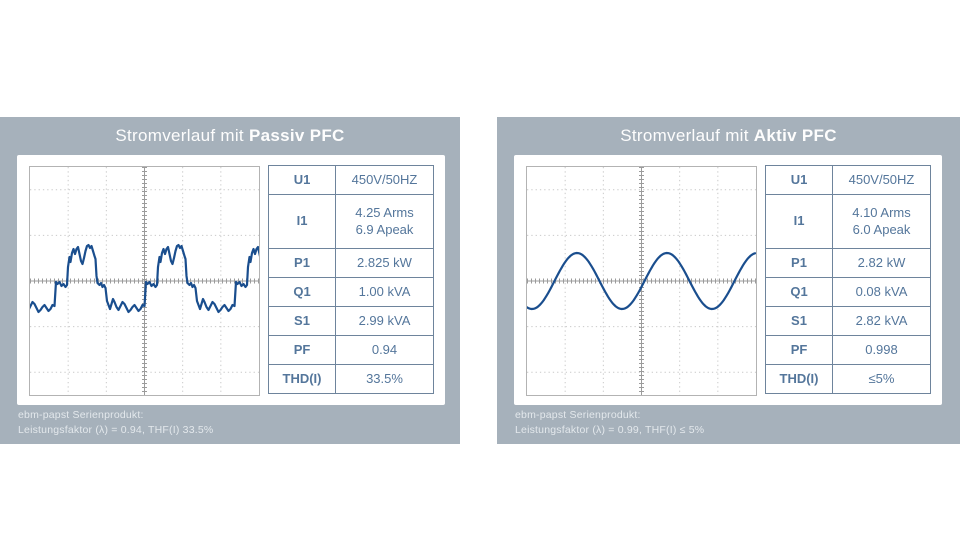 The width and height of the screenshot is (960, 540). What do you see at coordinates (384, 263) in the screenshot?
I see `measurement-value: 2.825 kW` at bounding box center [384, 263].